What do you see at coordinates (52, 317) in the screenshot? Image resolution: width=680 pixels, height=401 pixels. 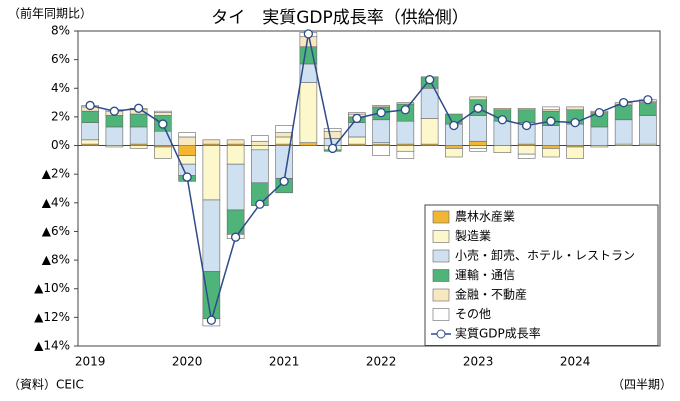 I see `y-tick-label: ▲12%` at bounding box center [52, 317].